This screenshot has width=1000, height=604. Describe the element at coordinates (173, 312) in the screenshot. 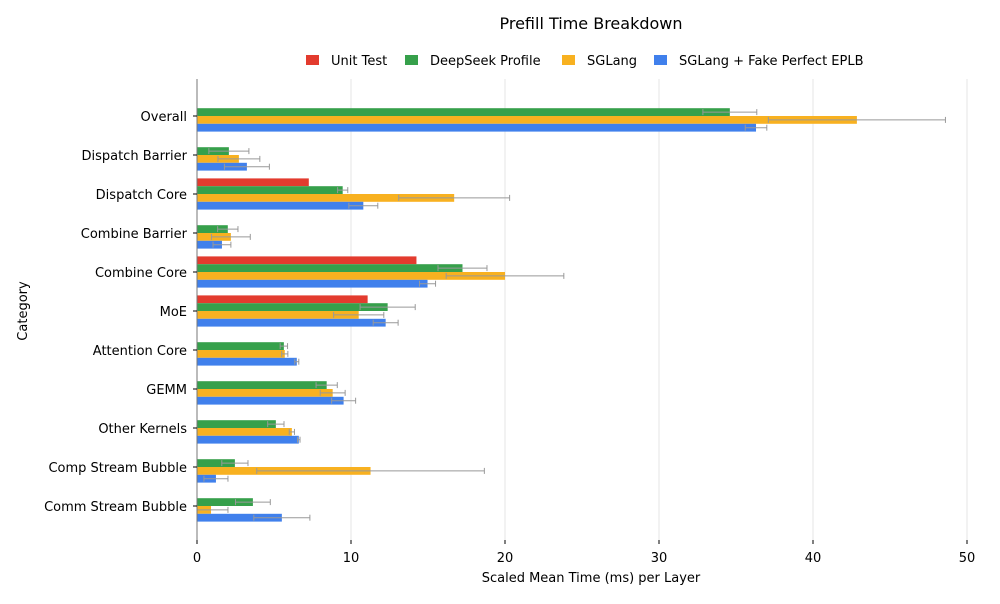

I see `y-tick-label: MoE` at that location.